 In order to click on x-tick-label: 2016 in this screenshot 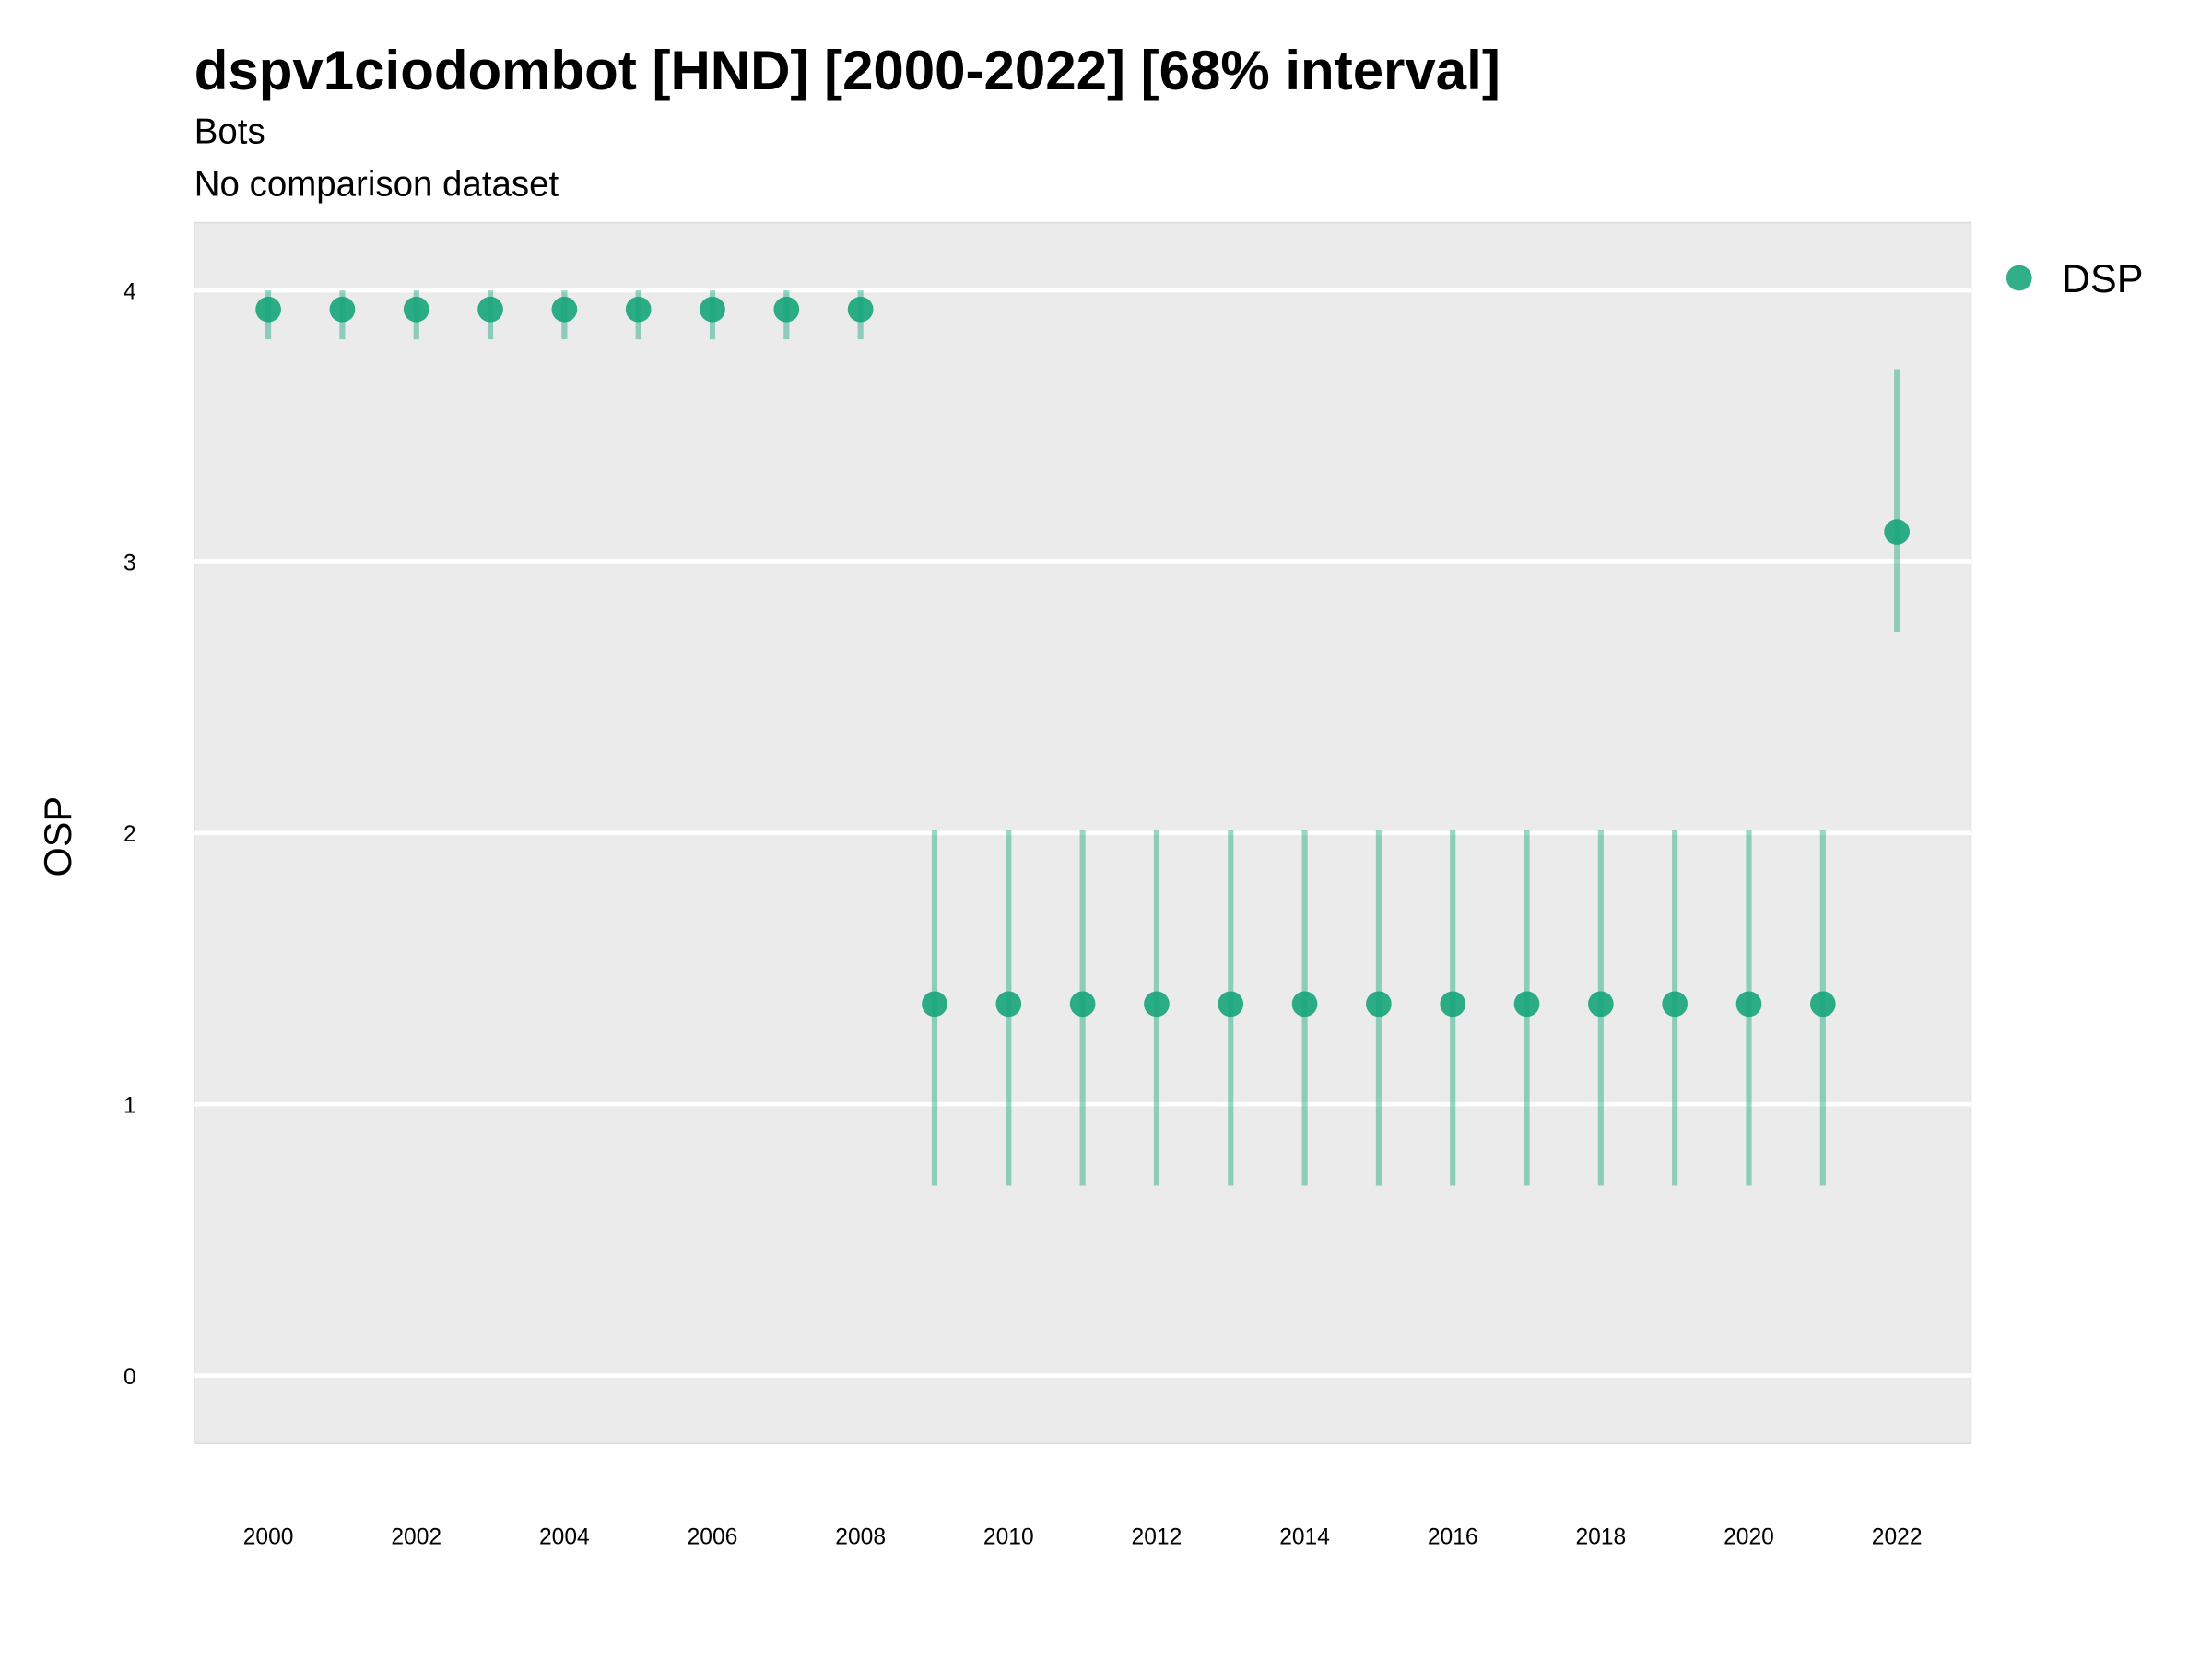, I will do `click(1453, 1536)`.